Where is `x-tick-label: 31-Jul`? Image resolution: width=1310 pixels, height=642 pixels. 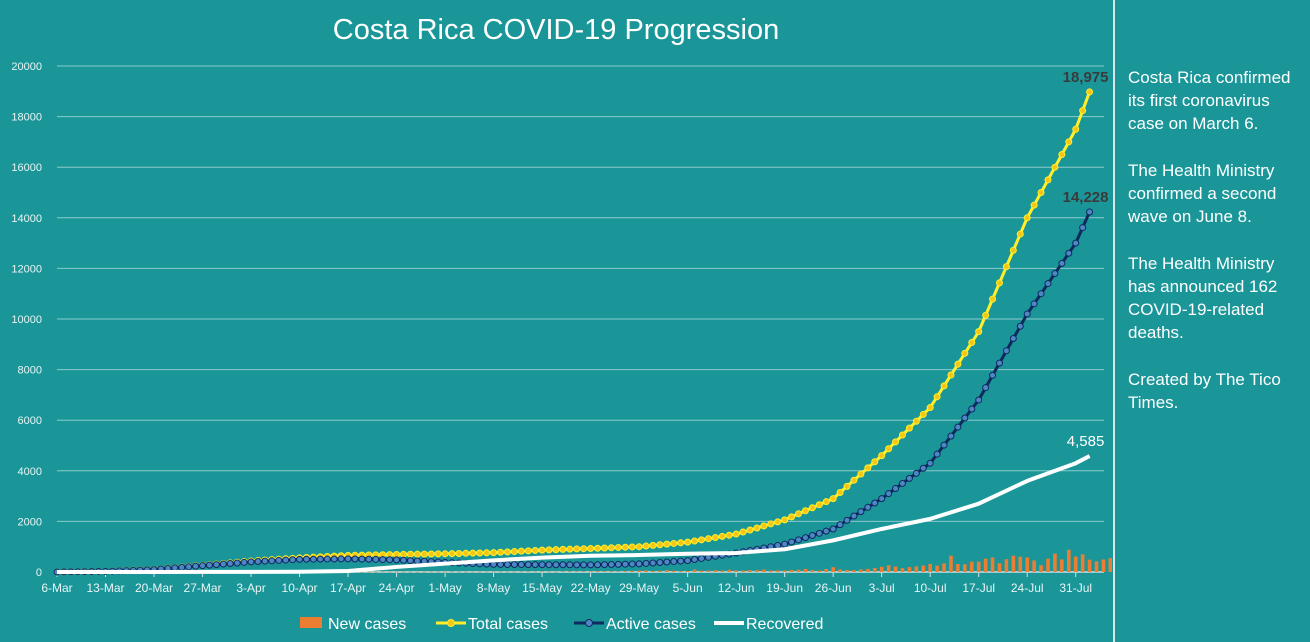
x-tick-label: 31-Jul is located at coordinates (1075, 588).